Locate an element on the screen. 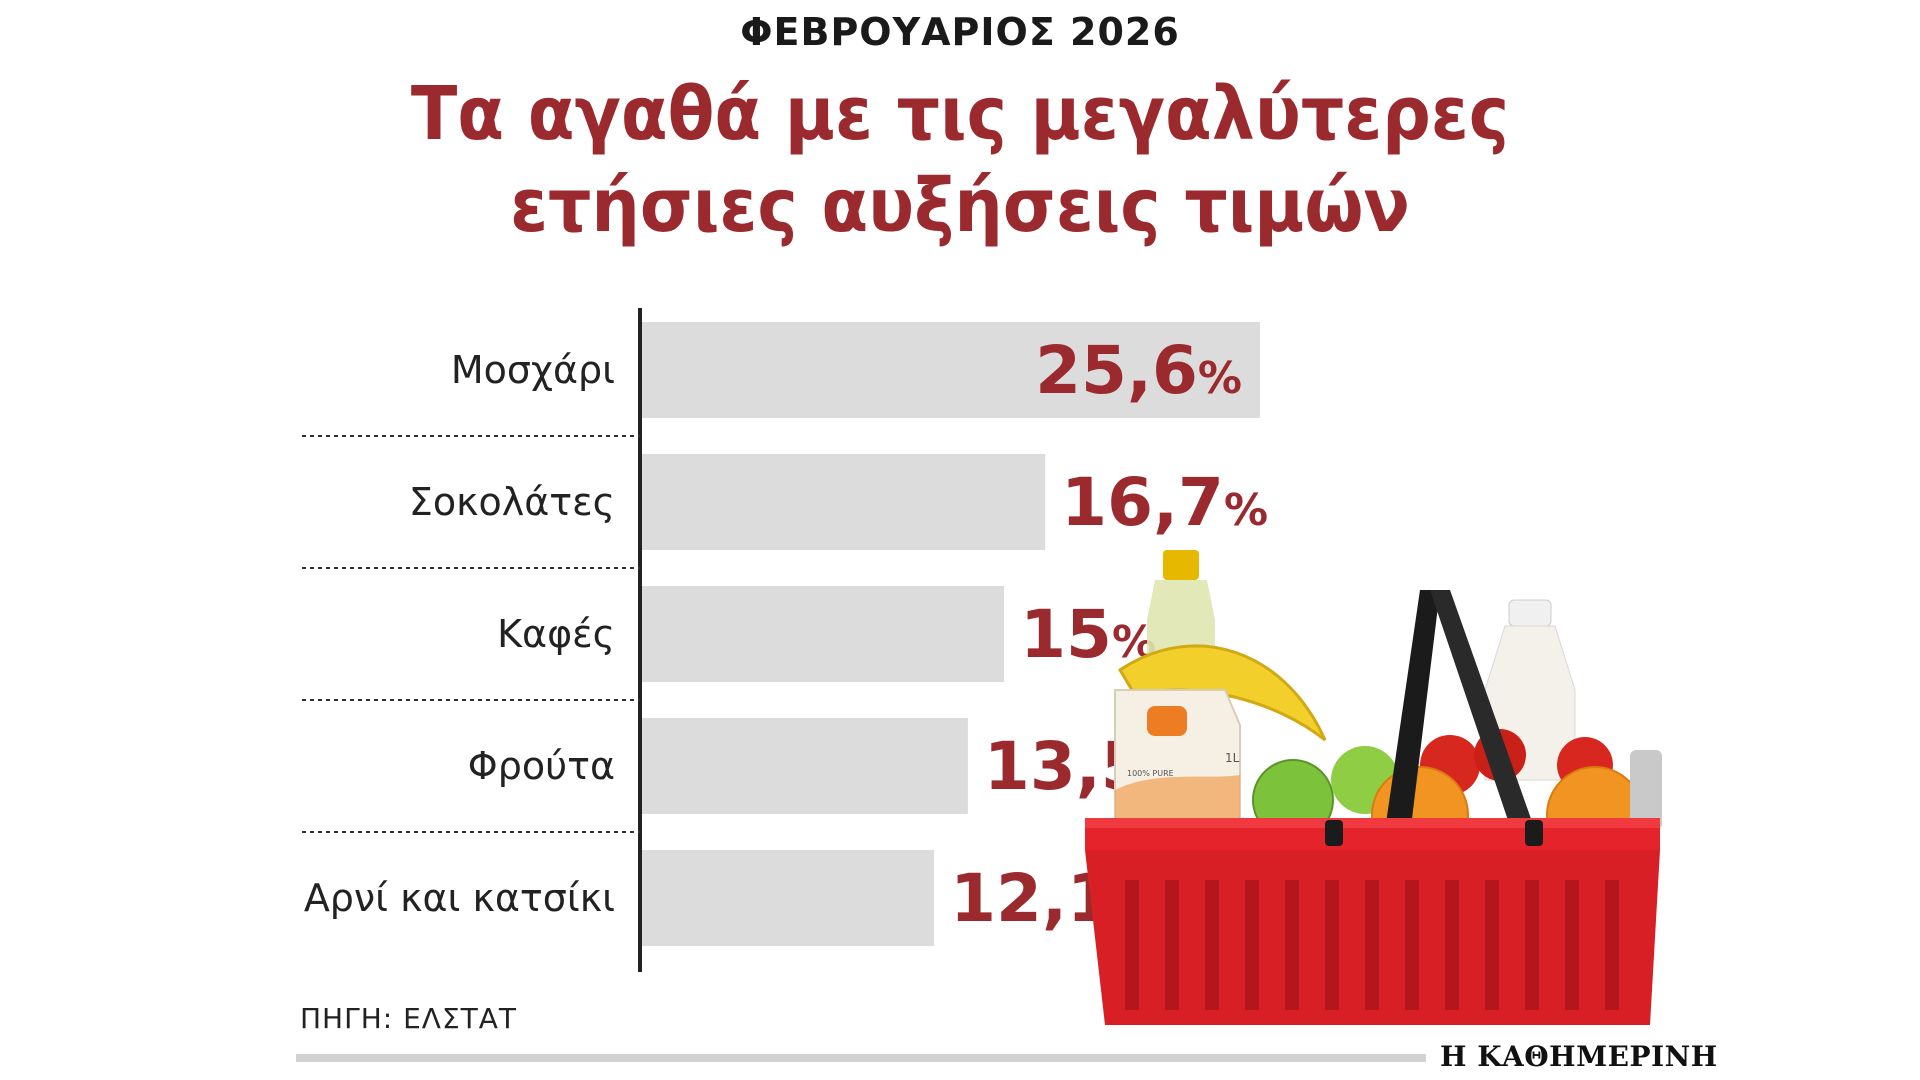 The image size is (1920, 1080). footer-divider is located at coordinates (861, 1058).